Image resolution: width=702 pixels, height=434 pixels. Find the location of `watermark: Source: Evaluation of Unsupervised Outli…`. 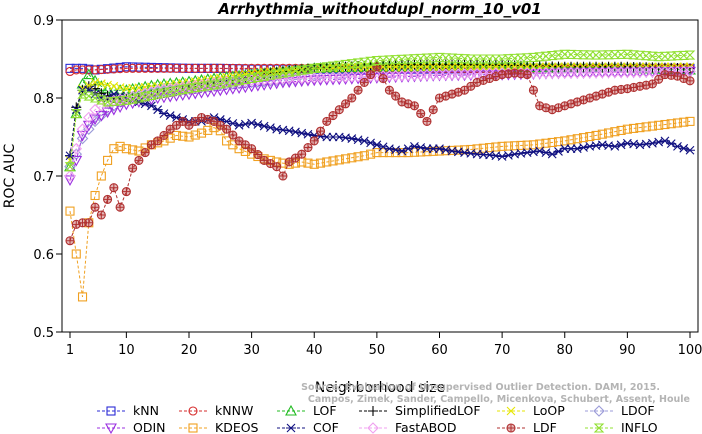

watermark: Source: Evaluation of Unsupervised Outli… is located at coordinates (495, 393).